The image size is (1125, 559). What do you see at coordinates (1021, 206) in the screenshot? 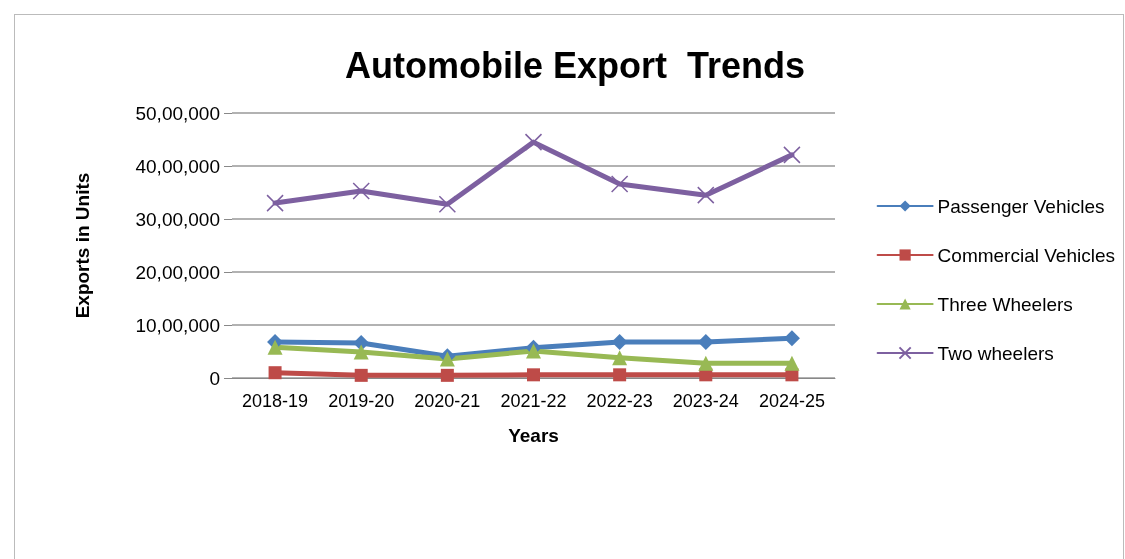
I see `legend-label: Passenger Vehicles` at bounding box center [1021, 206].